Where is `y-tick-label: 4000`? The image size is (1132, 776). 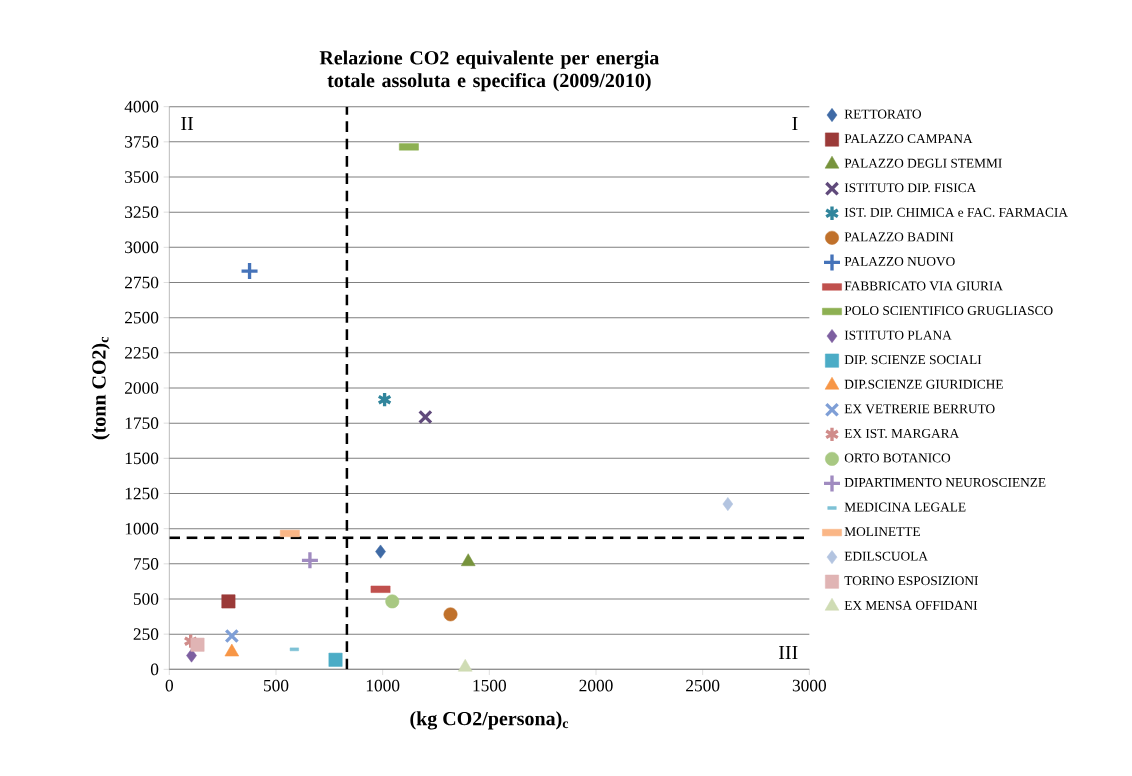
y-tick-label: 4000 is located at coordinates (141, 106).